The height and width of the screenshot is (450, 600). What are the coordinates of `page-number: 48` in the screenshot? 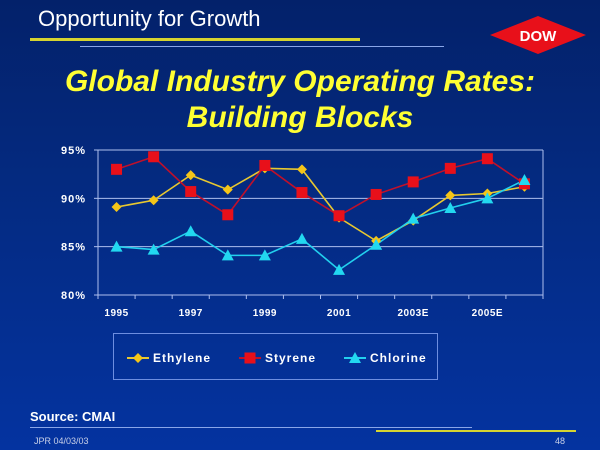 It's located at (560, 441).